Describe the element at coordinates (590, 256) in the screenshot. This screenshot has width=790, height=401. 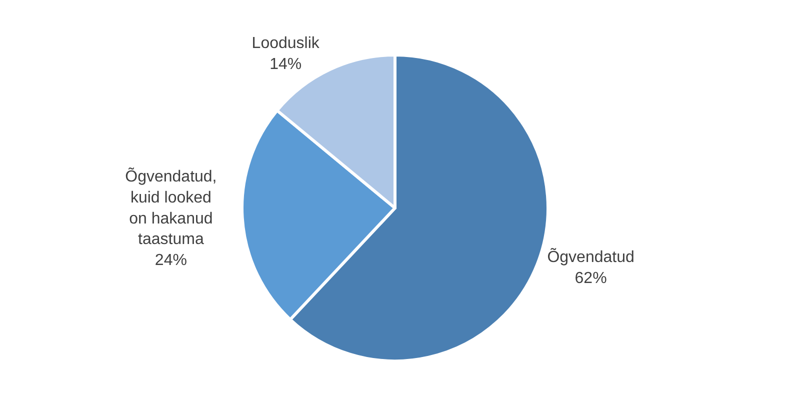
I see `slice-label: Õgvendatud` at that location.